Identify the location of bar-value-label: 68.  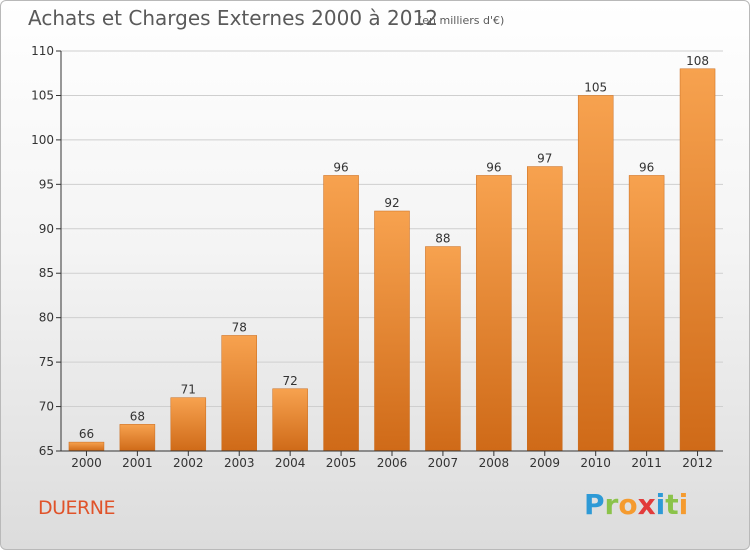
(137, 416).